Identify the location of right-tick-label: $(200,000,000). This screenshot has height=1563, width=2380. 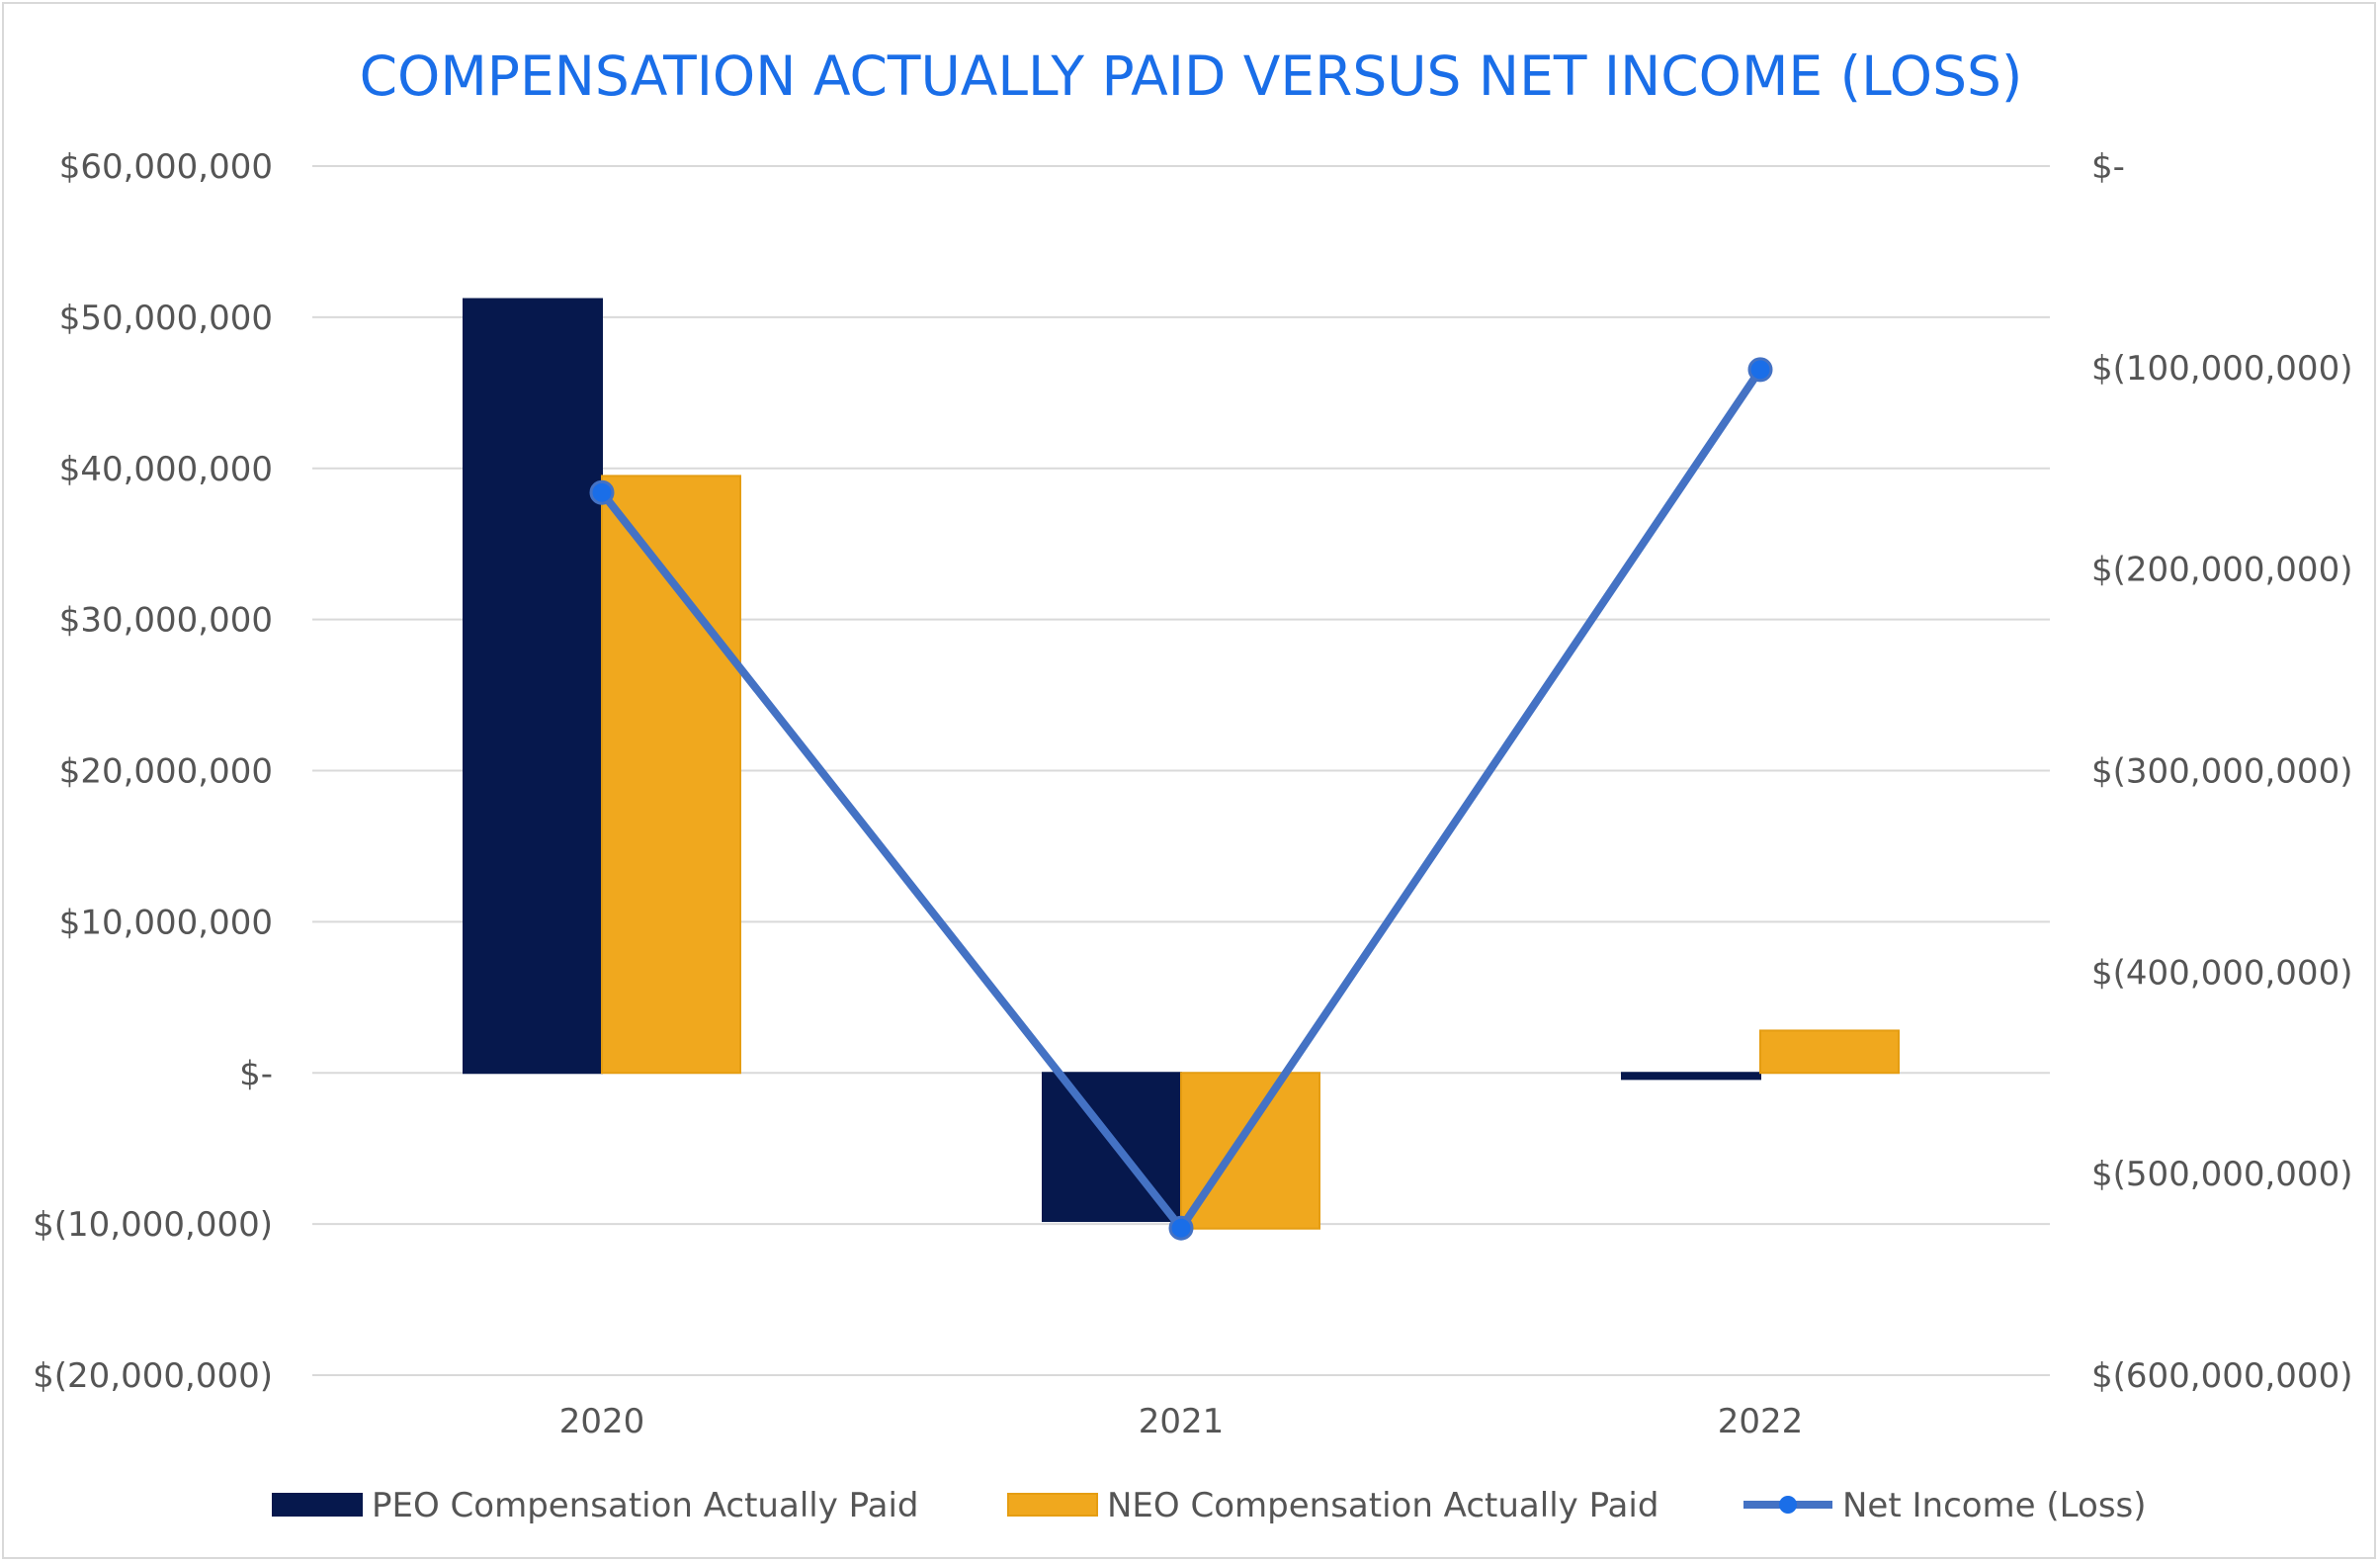
(2221, 570).